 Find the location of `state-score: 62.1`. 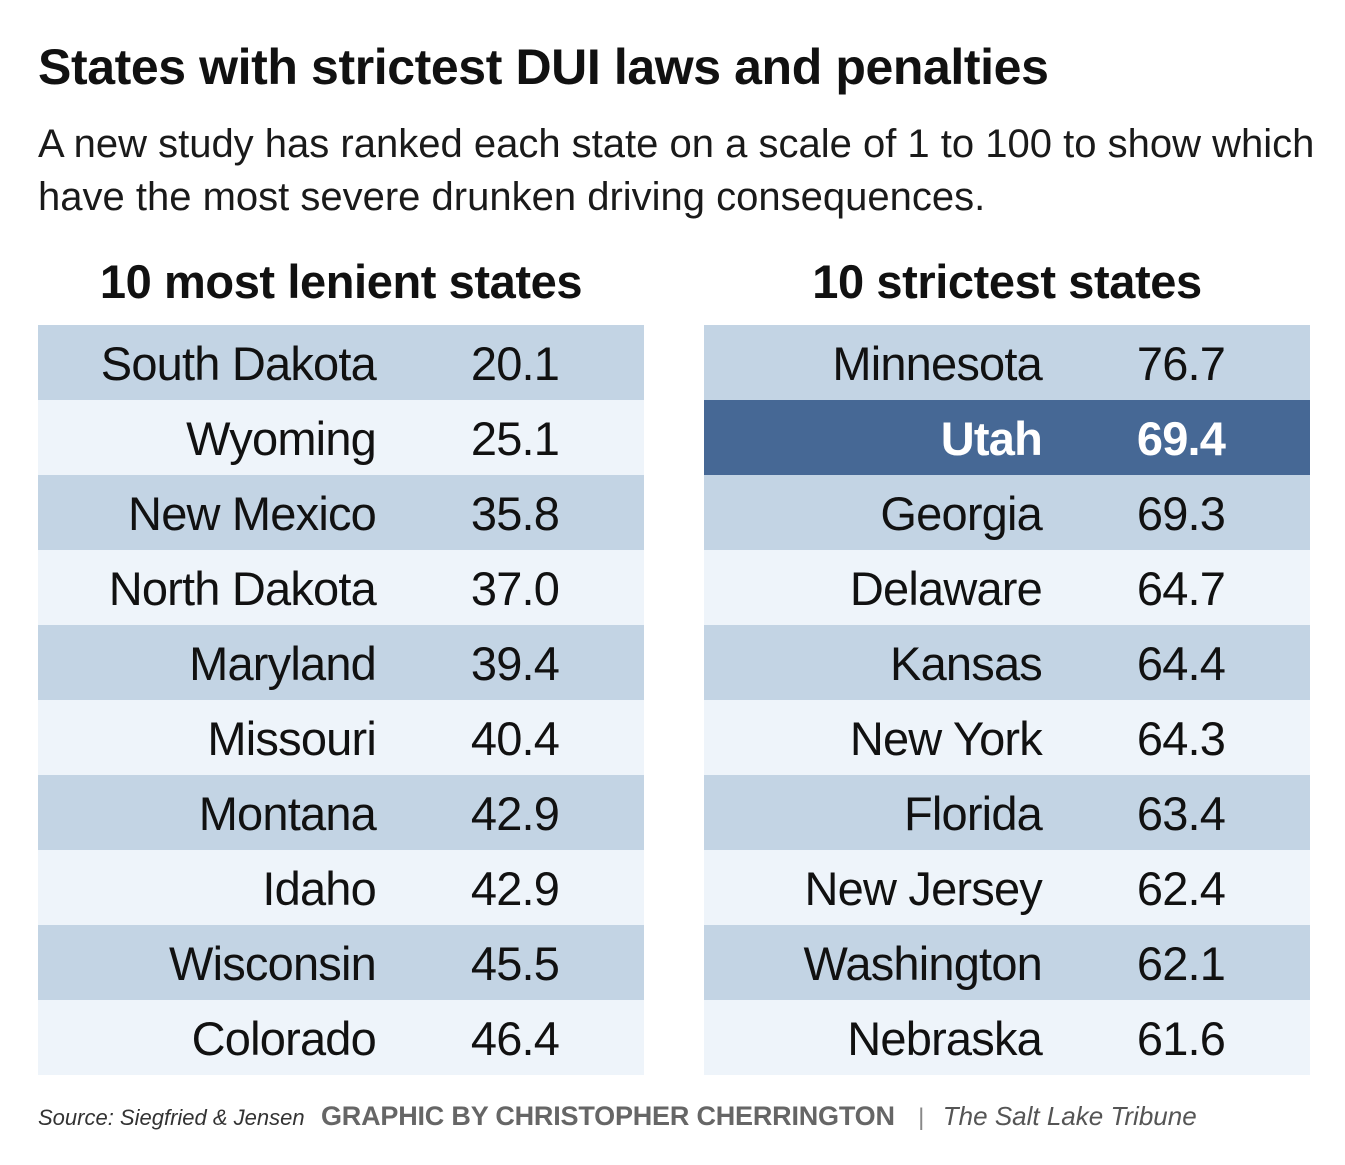

state-score: 62.1 is located at coordinates (1181, 963).